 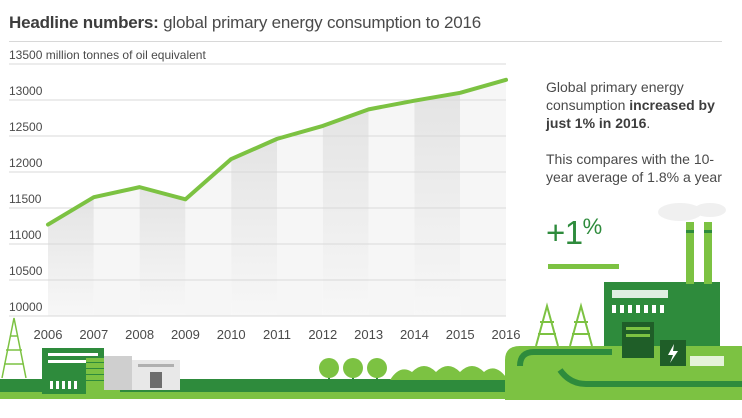 What do you see at coordinates (93, 334) in the screenshot?
I see `x-tick-label: 2007` at bounding box center [93, 334].